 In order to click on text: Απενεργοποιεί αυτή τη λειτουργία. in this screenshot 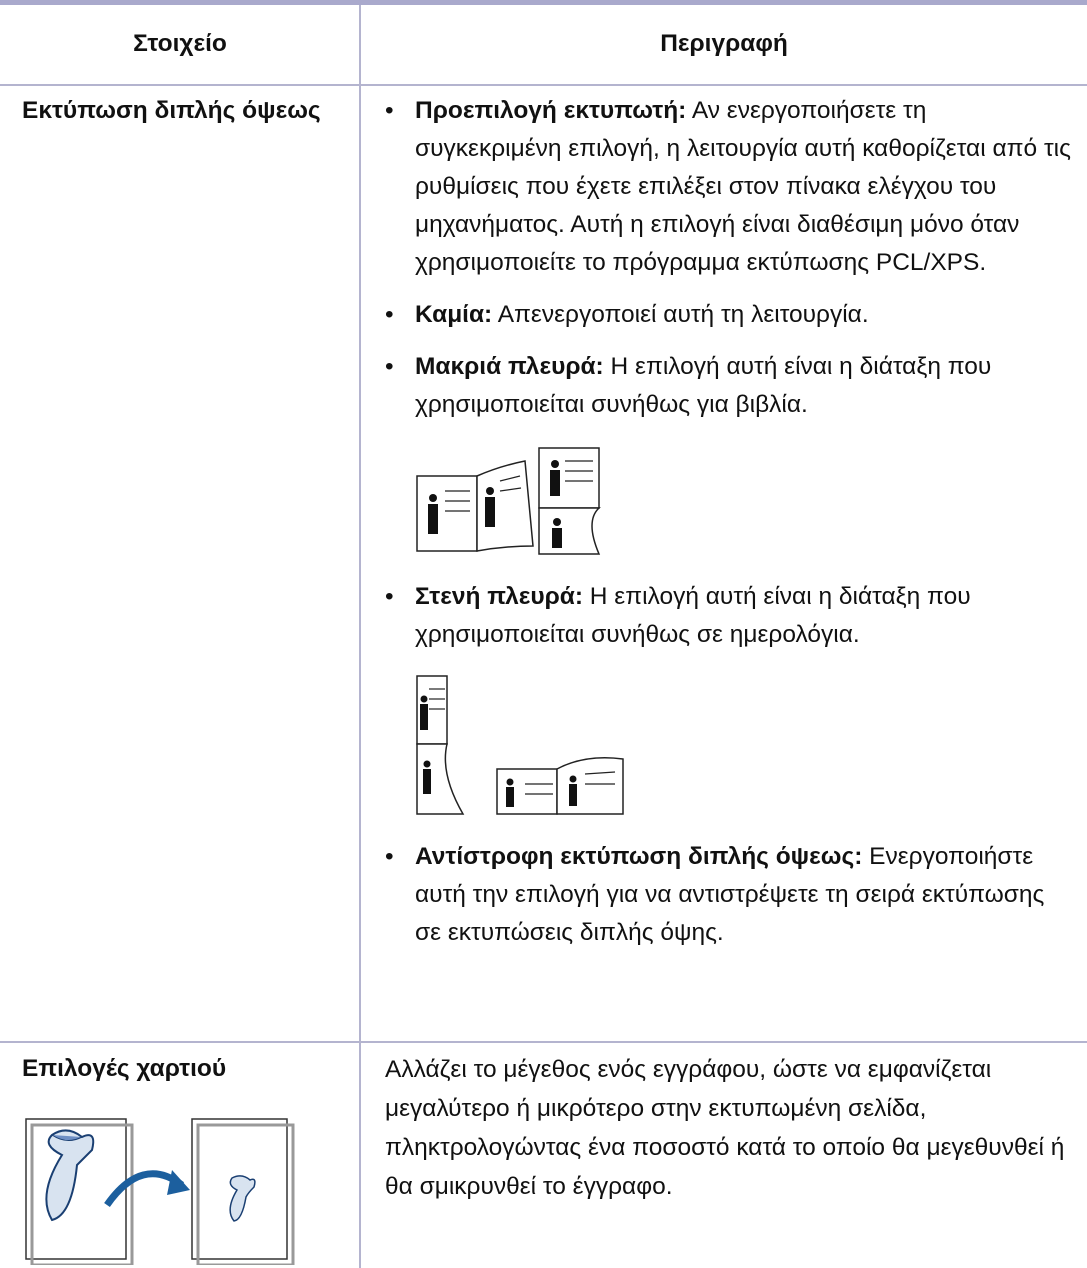, I will do `click(683, 314)`.